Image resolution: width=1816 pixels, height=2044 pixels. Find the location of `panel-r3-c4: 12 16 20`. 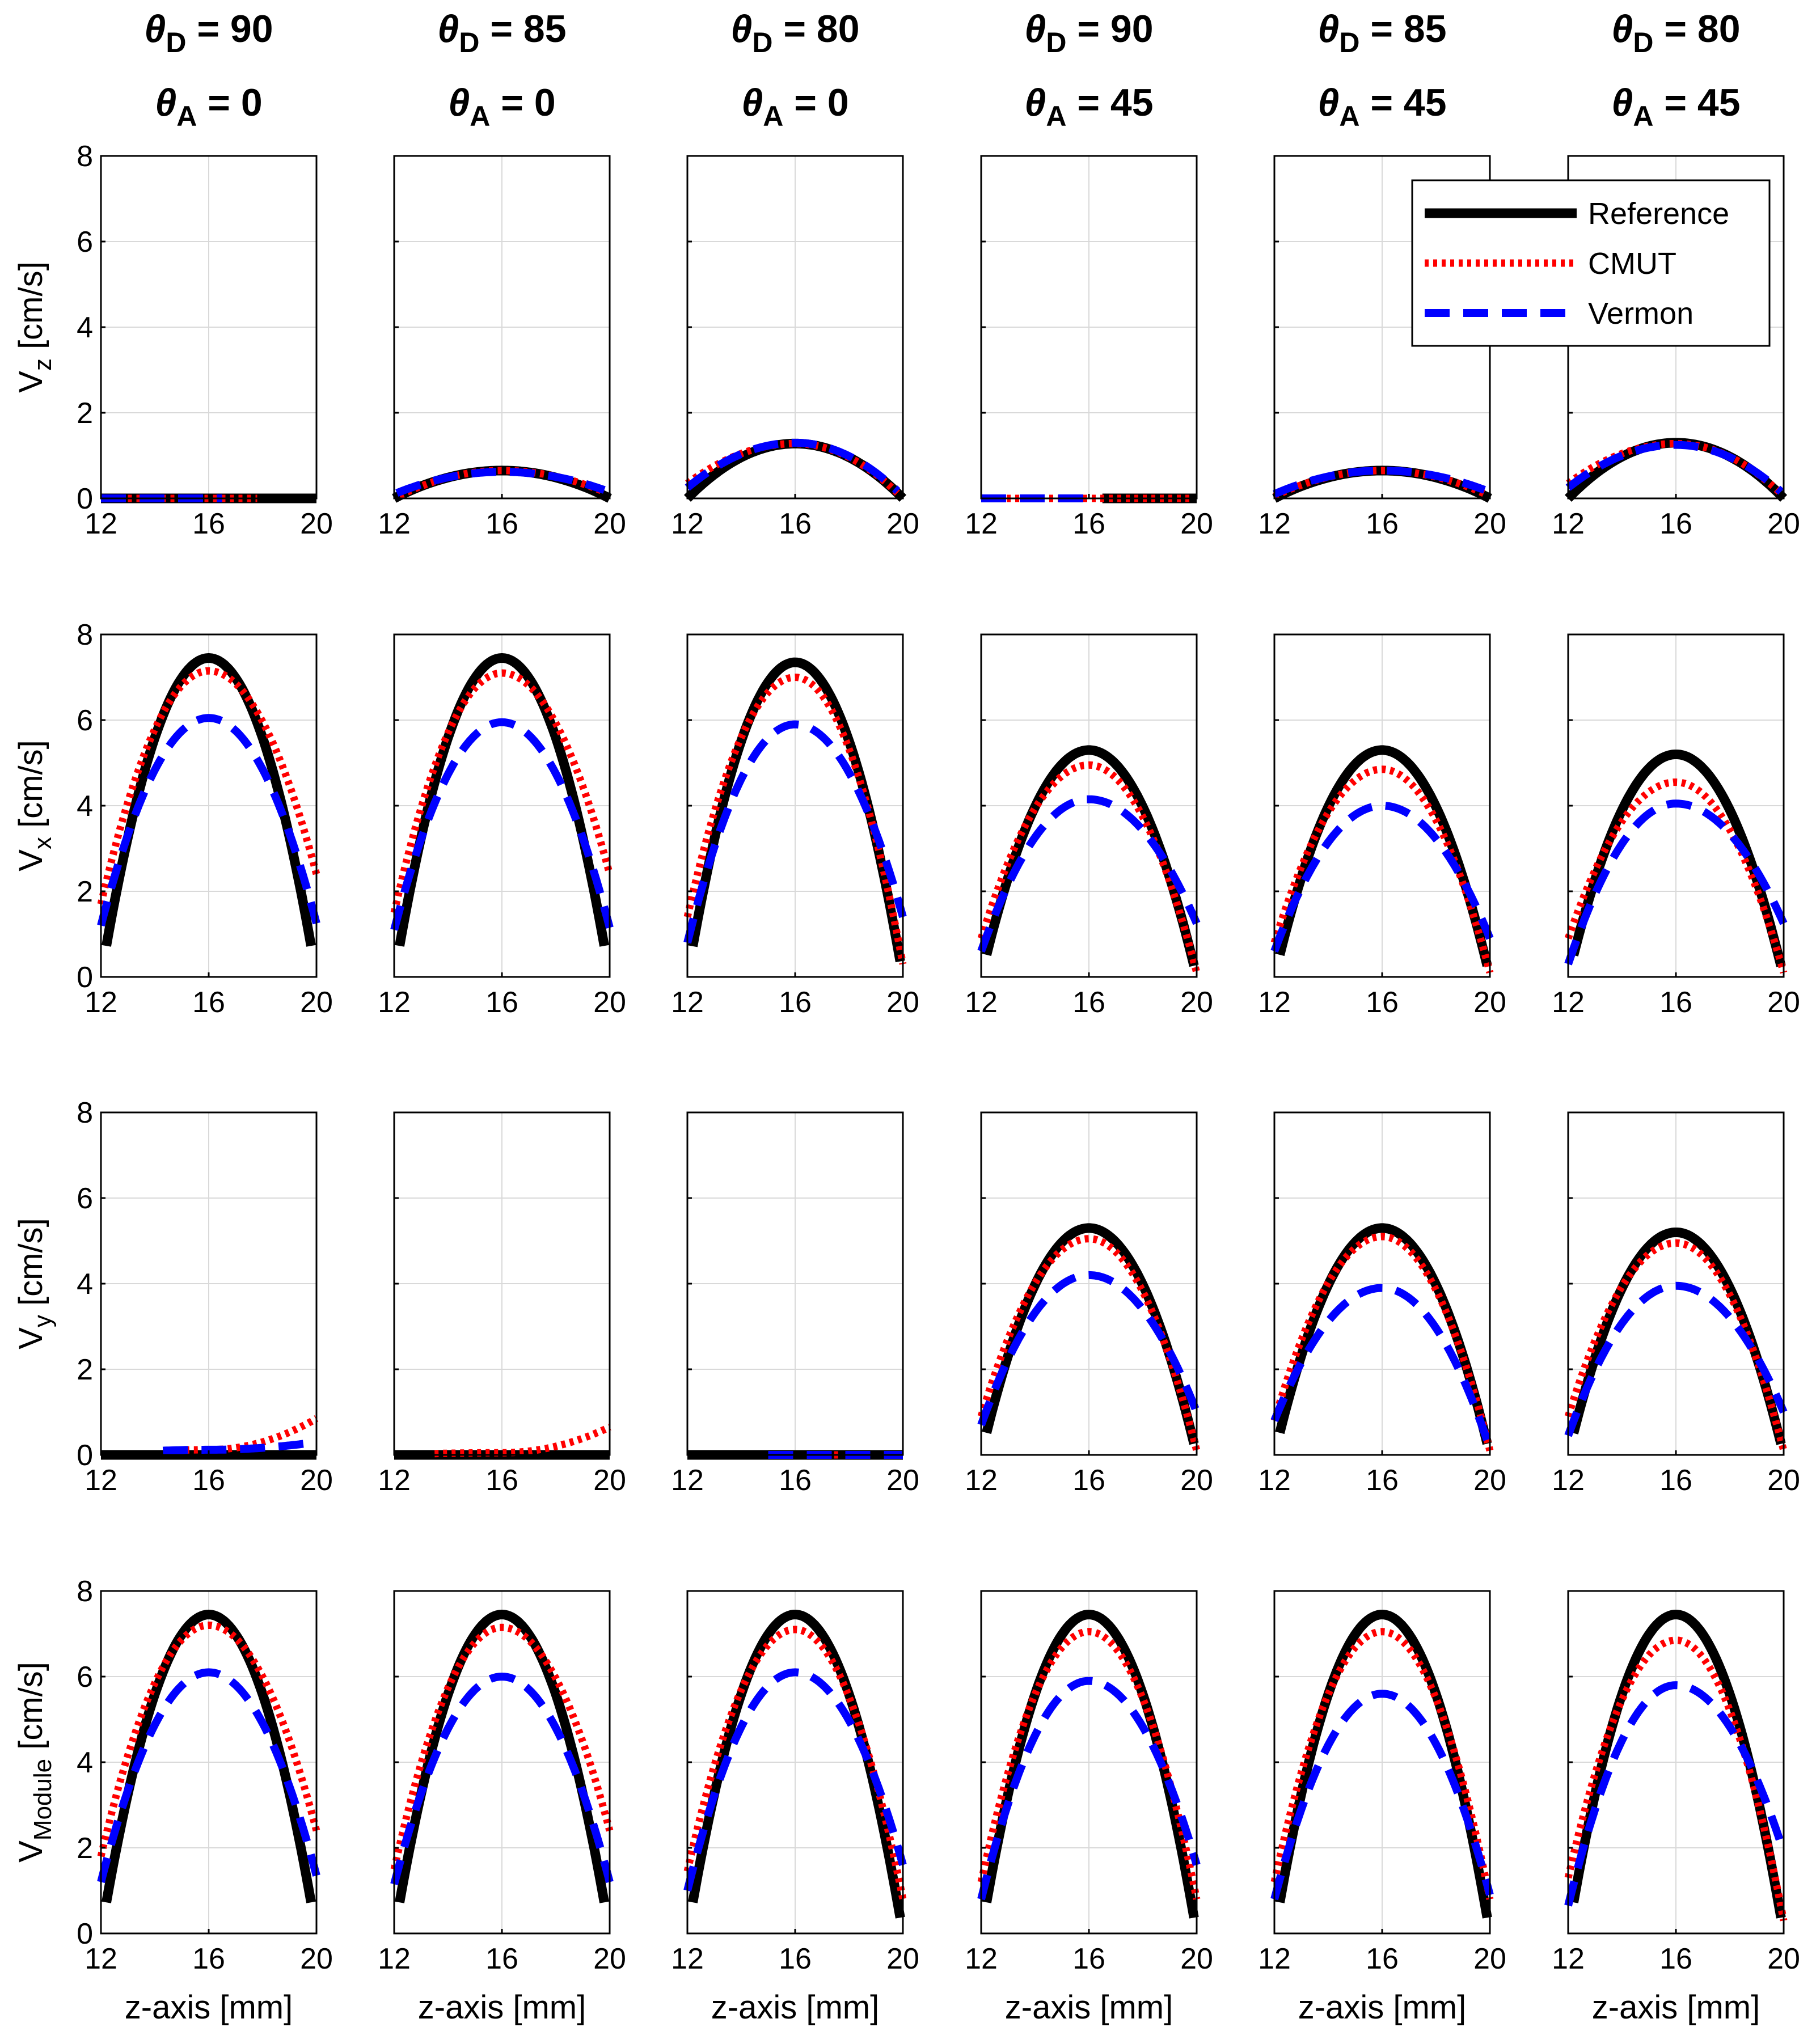

panel-r3-c4: 12 16 20 is located at coordinates (1089, 1304).